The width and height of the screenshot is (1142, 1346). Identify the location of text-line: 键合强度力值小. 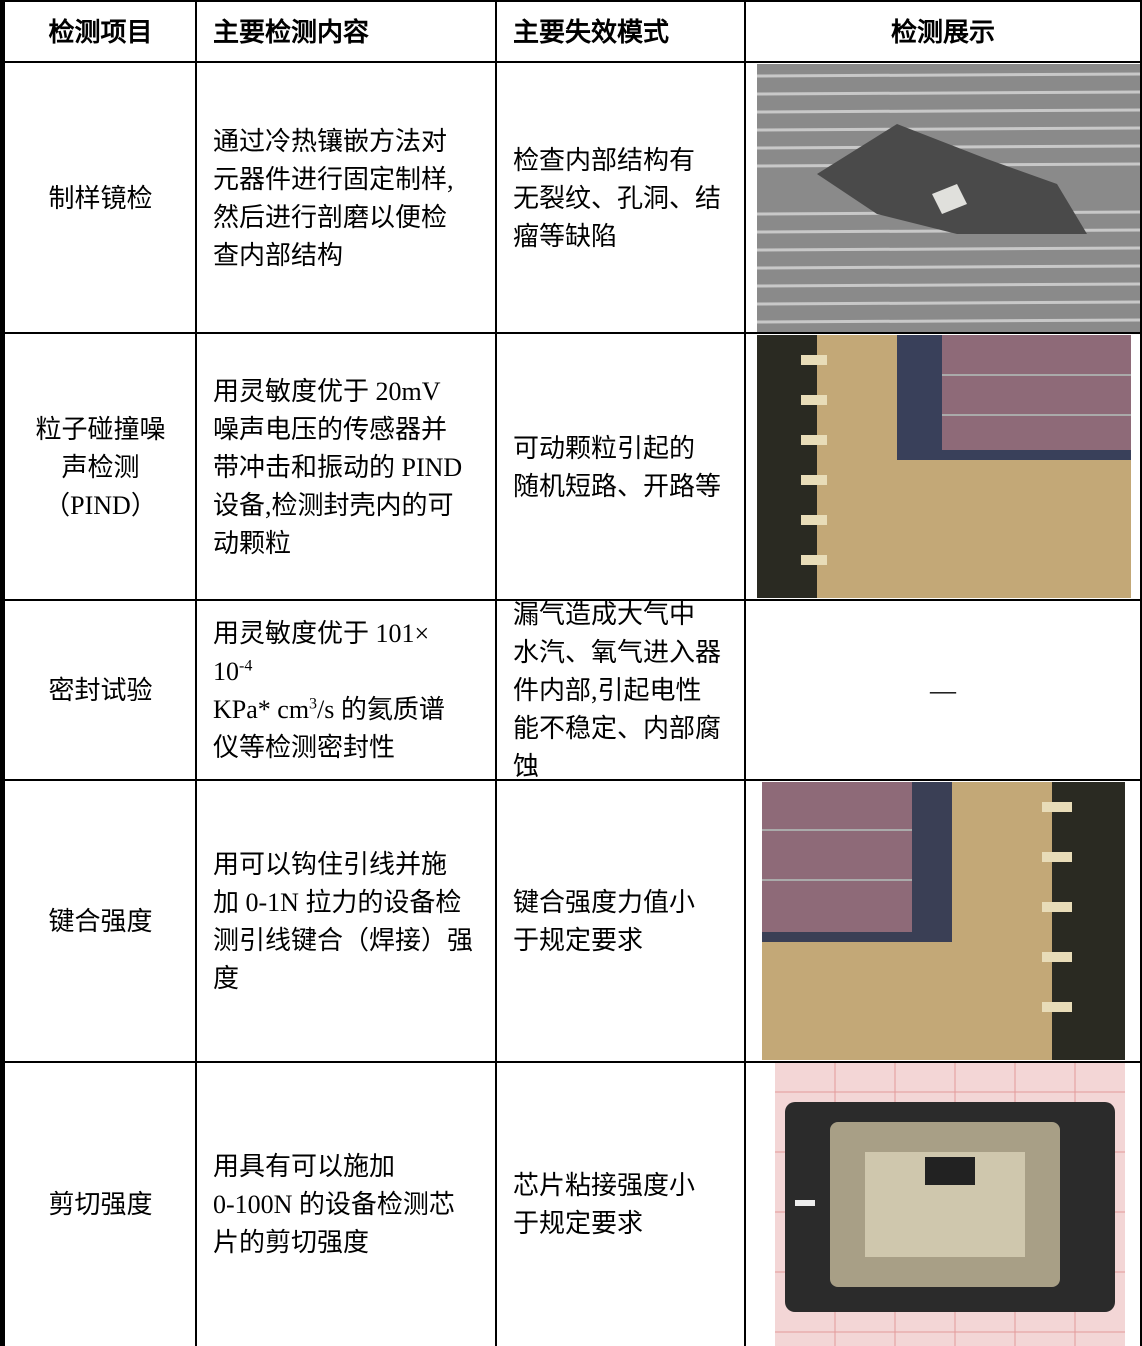
(604, 902).